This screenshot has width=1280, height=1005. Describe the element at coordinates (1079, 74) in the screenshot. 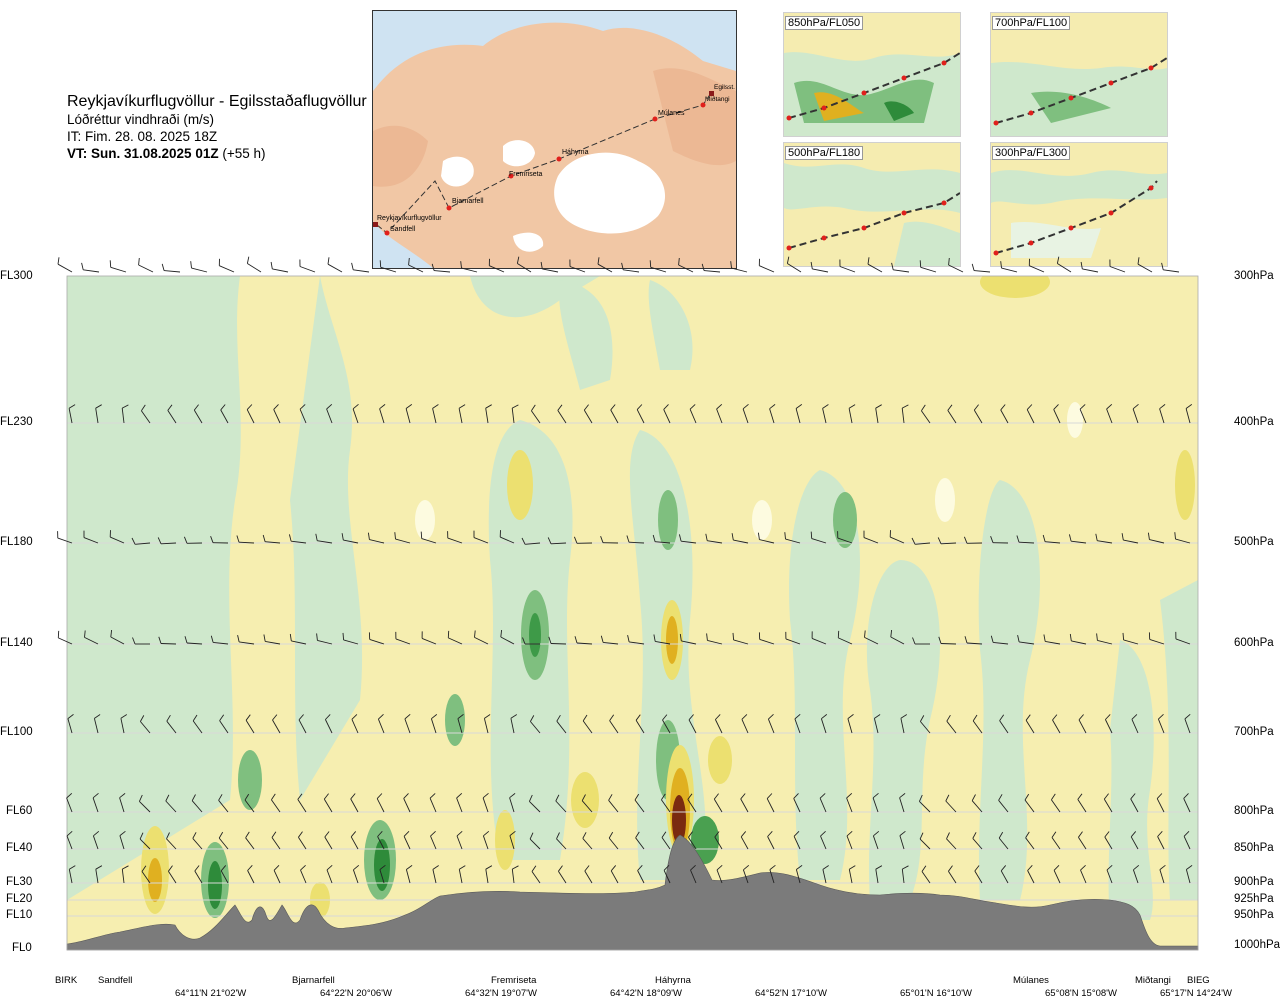

I see `minimap-700-svg` at that location.